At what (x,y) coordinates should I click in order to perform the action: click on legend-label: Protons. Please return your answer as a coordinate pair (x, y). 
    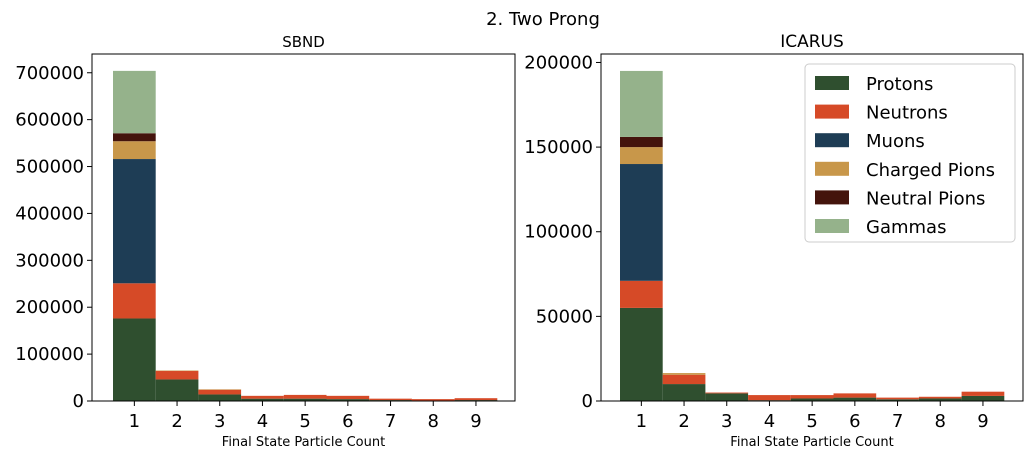
    Looking at the image, I should click on (899, 84).